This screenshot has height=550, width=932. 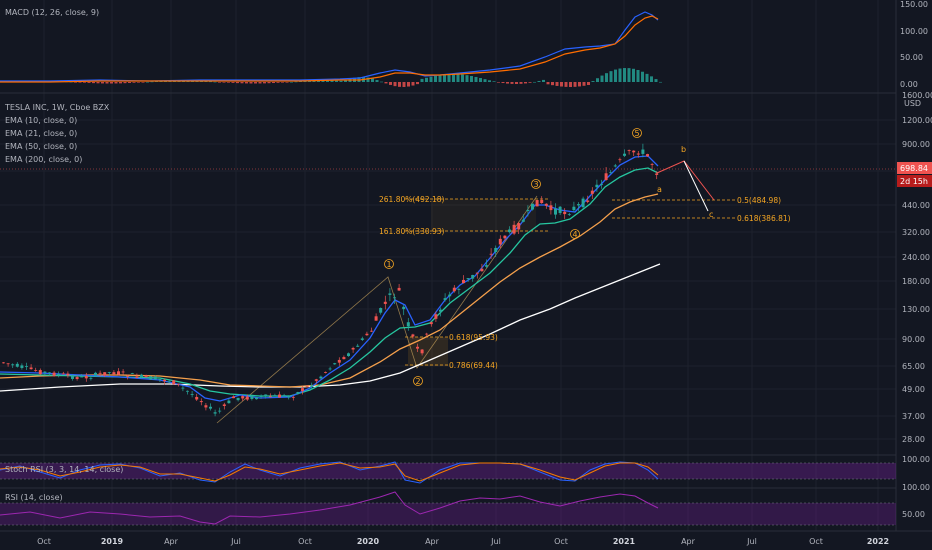 What do you see at coordinates (764, 218) in the screenshot?
I see `fib-label: 0.618(386.81)` at bounding box center [764, 218].